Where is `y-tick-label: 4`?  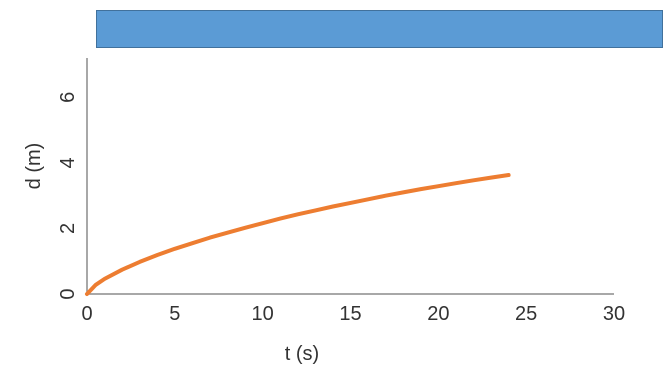
y-tick-label: 4 is located at coordinates (68, 162).